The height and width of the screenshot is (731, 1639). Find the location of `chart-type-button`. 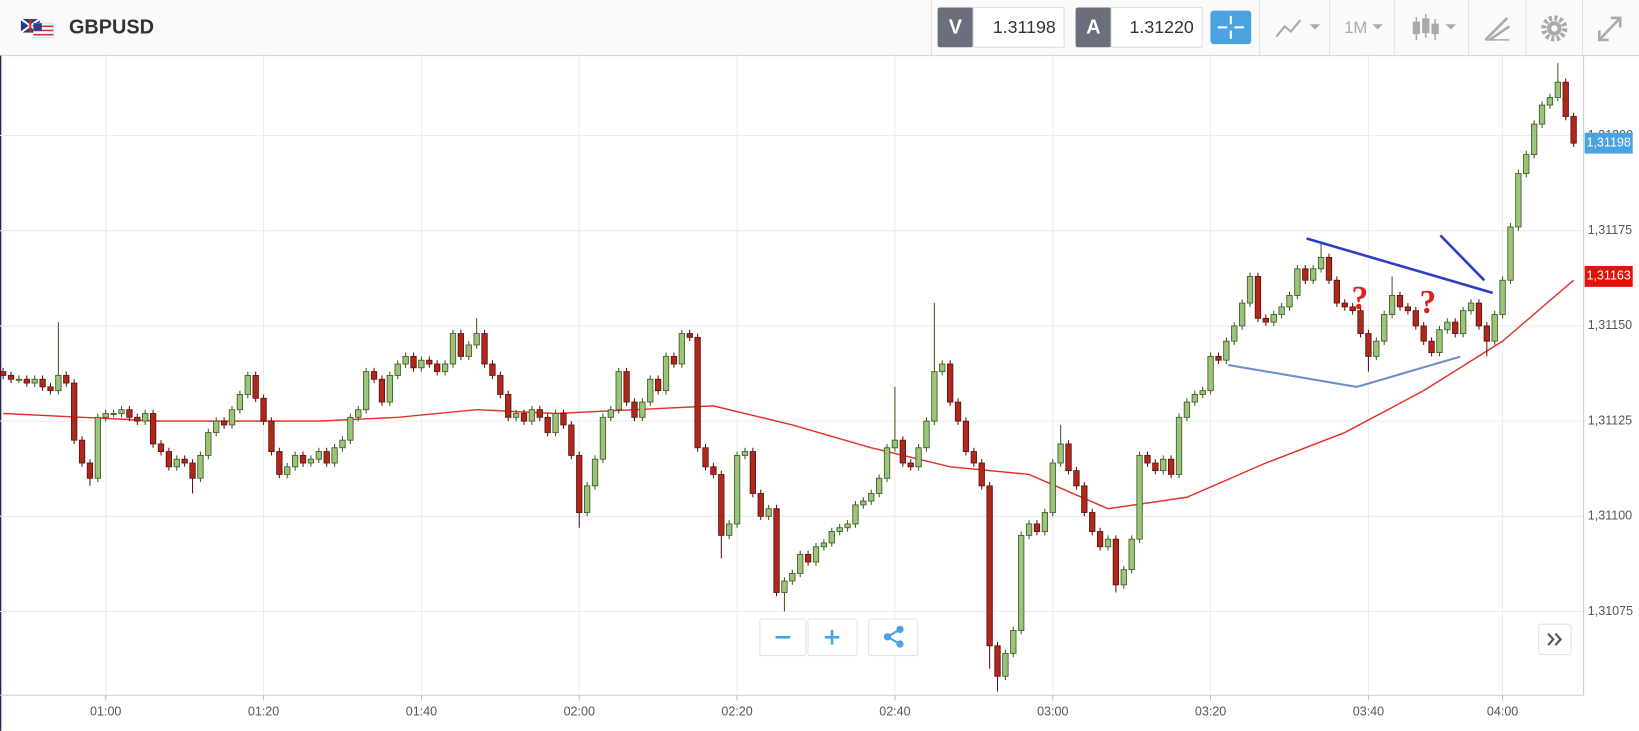

chart-type-button is located at coordinates (1434, 26).